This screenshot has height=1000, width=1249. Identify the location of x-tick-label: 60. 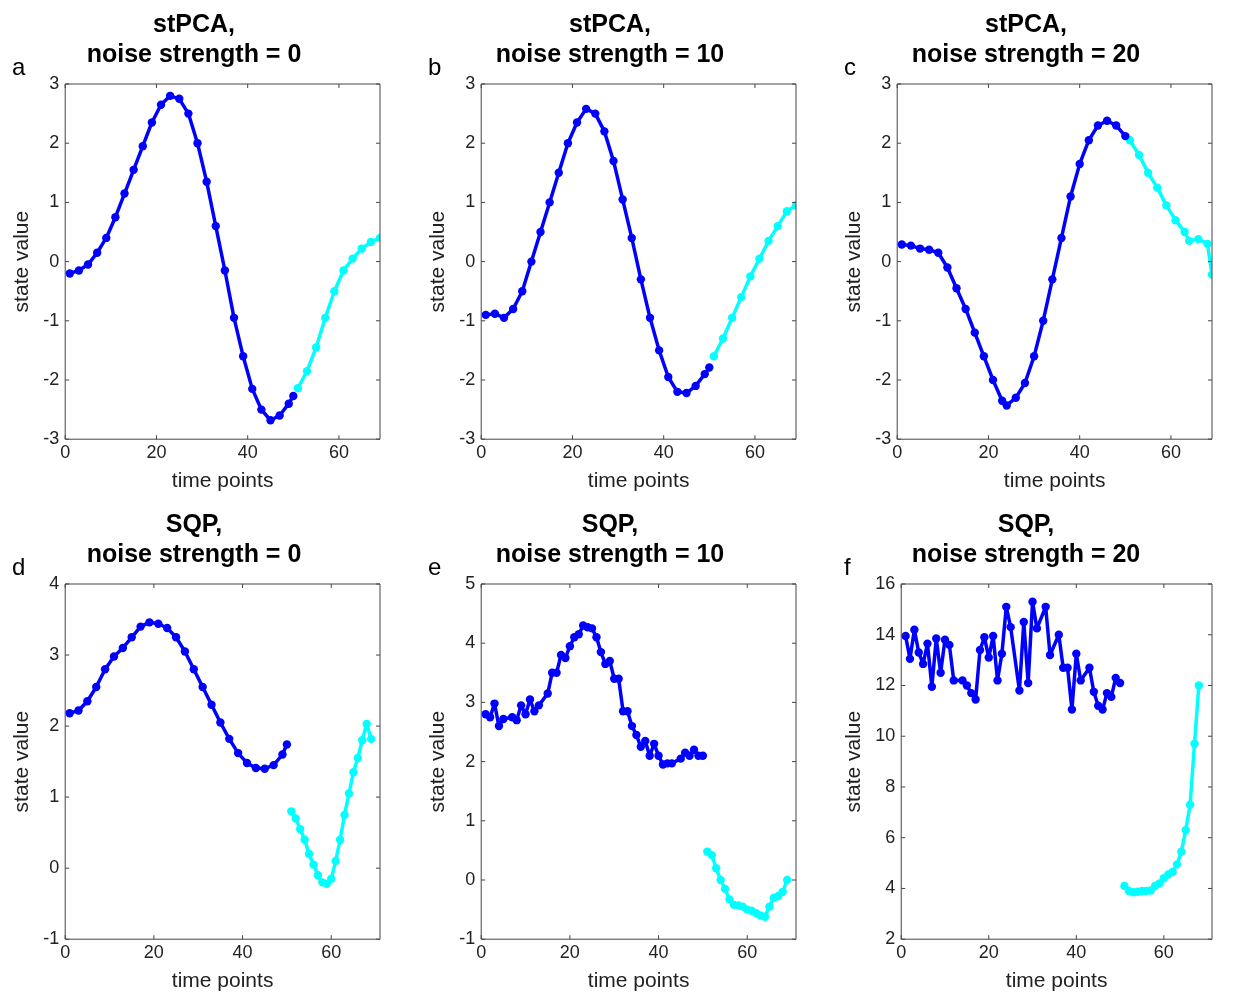
(338, 451).